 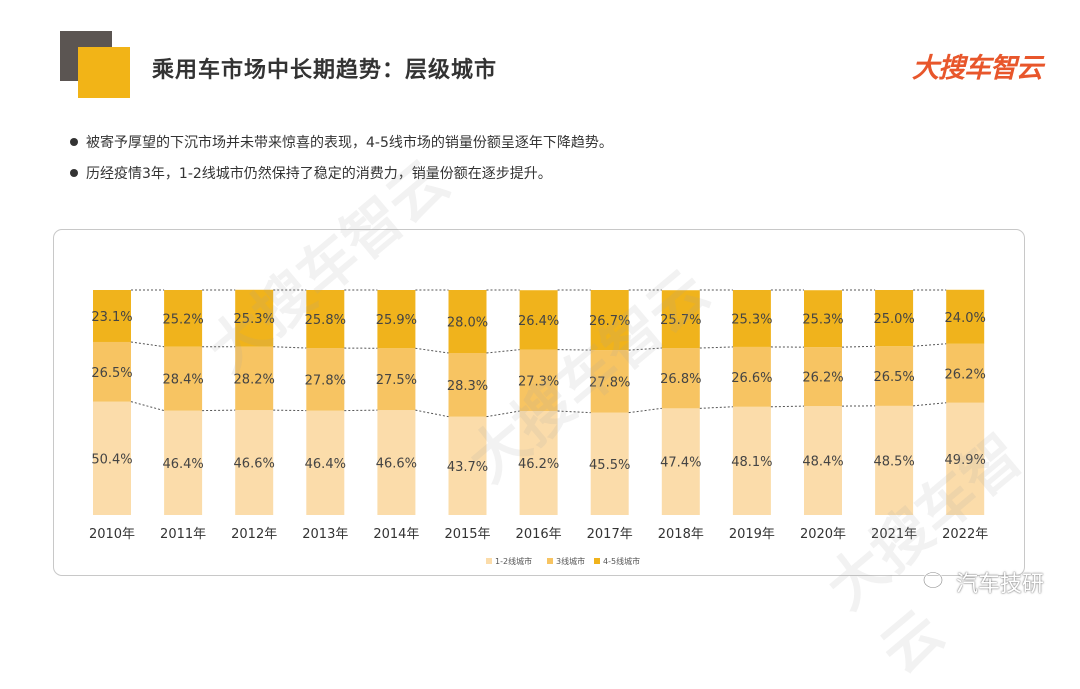 What do you see at coordinates (893, 461) in the screenshot?
I see `data-label: 48.5%` at bounding box center [893, 461].